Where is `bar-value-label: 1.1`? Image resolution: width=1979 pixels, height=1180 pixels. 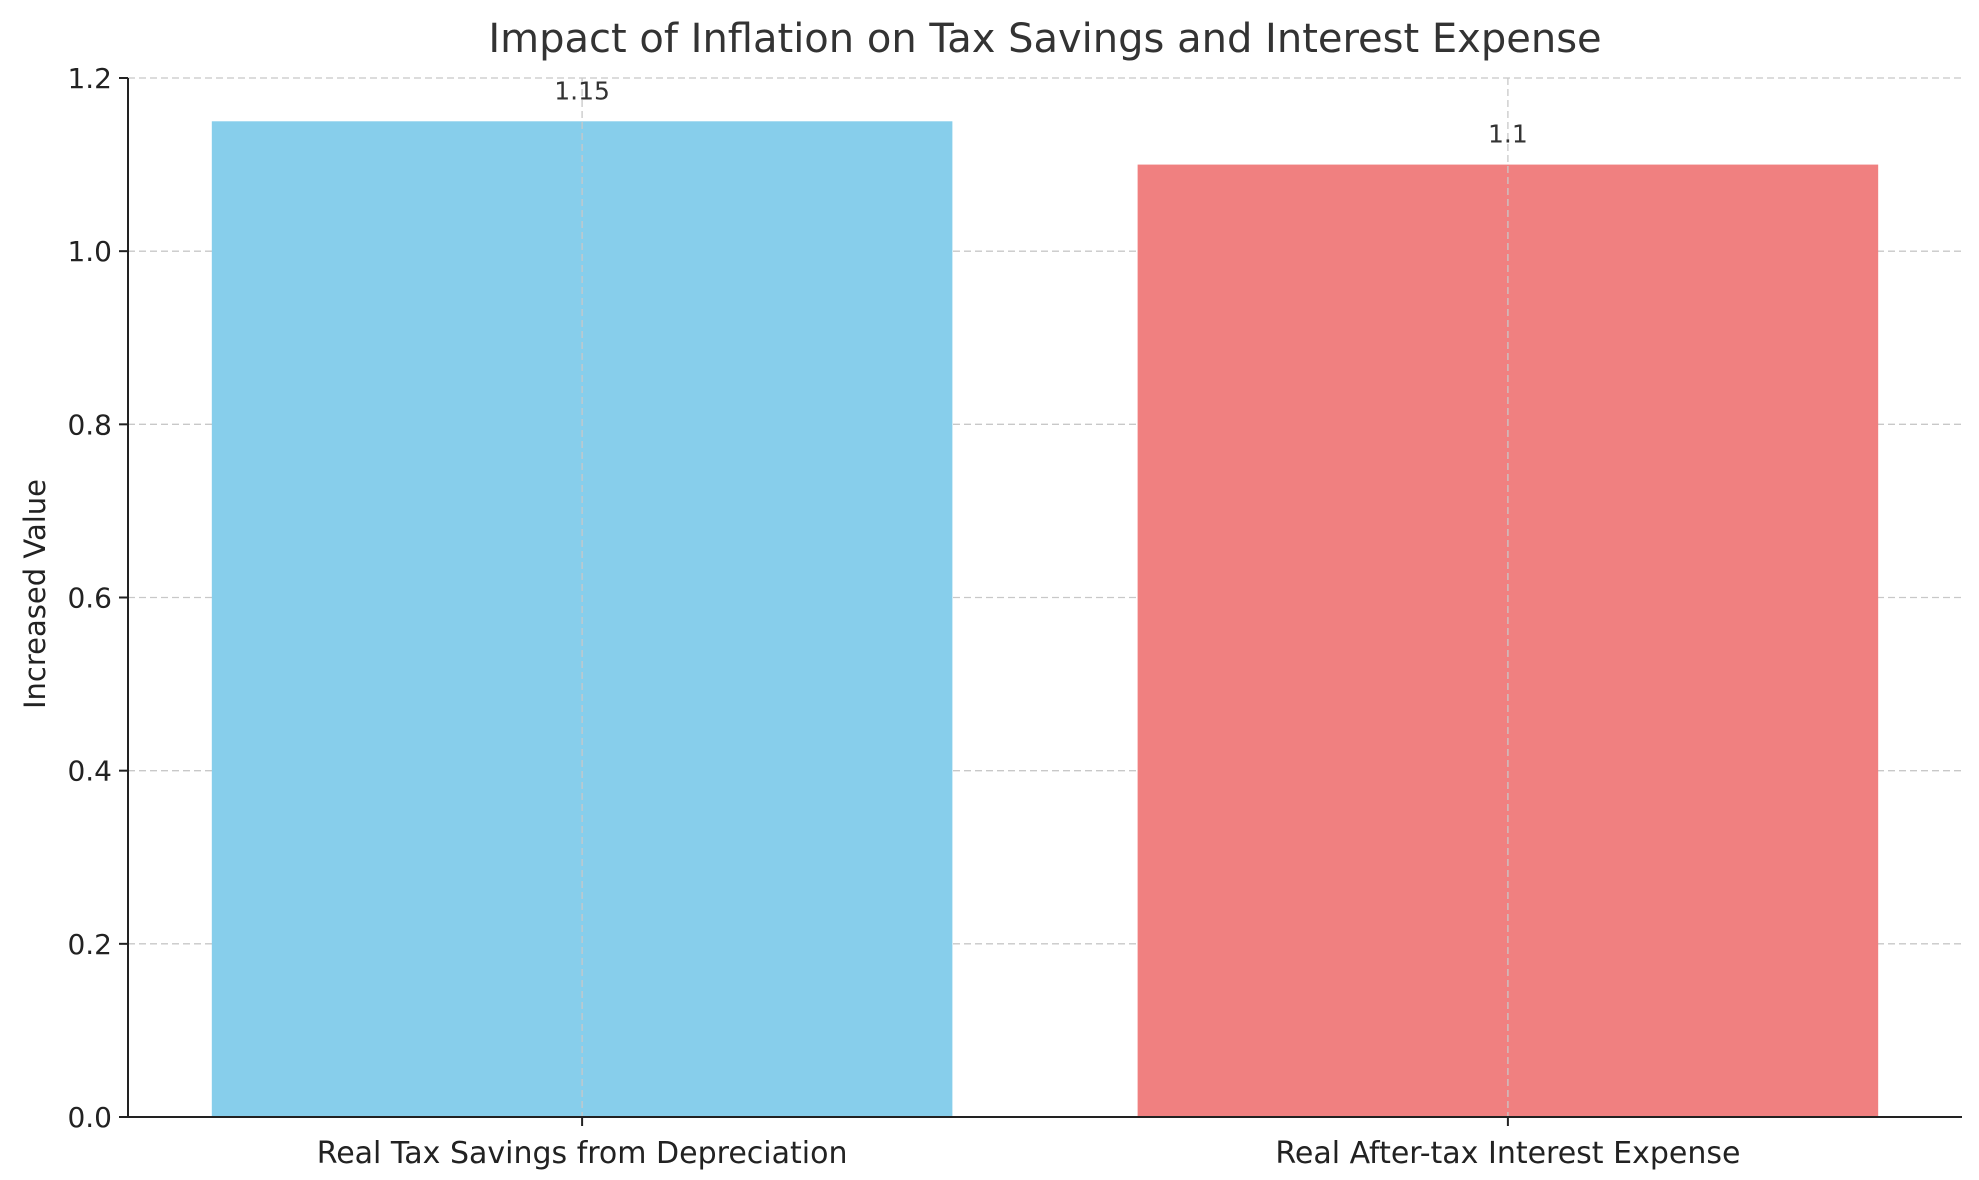
bar-value-label: 1.1 is located at coordinates (1508, 134).